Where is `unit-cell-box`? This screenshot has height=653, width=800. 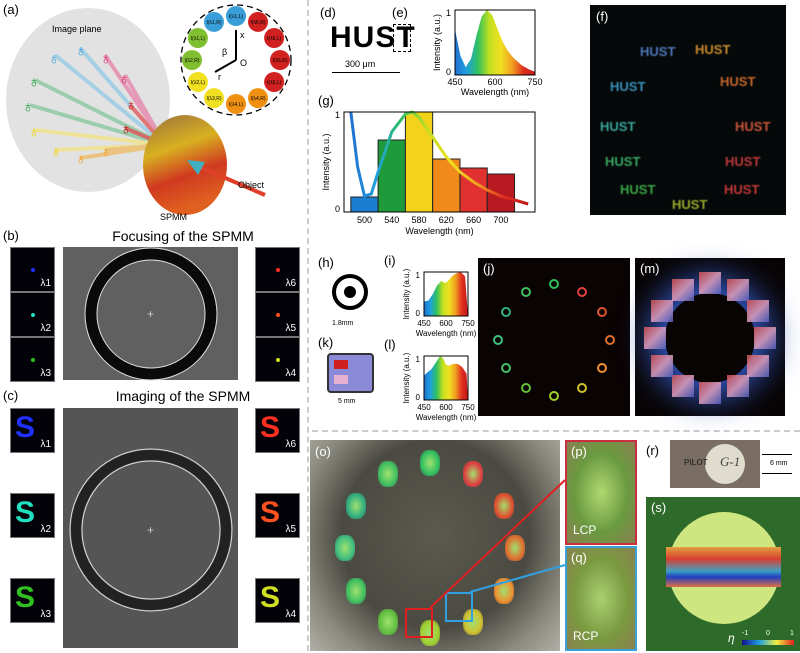 unit-cell-box is located at coordinates (402, 38).